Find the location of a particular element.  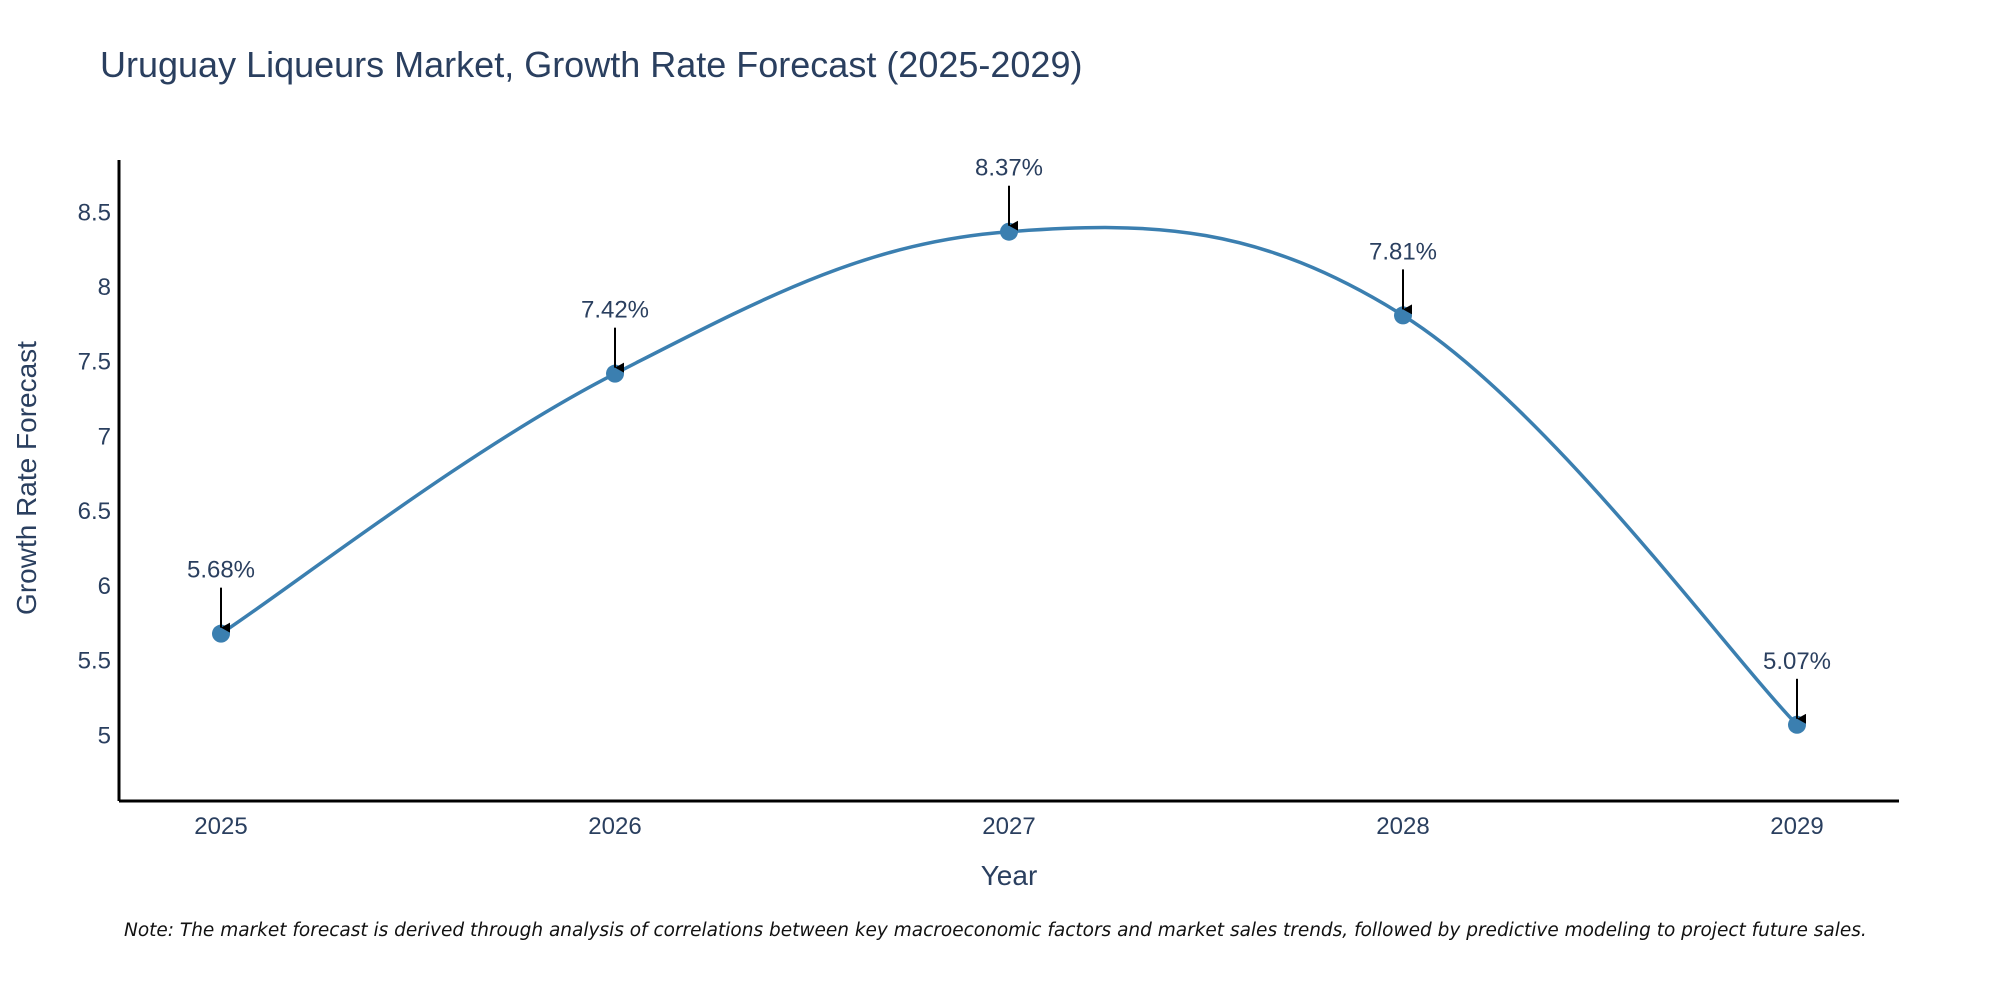

y-tick-label: 7 is located at coordinates (104, 436).